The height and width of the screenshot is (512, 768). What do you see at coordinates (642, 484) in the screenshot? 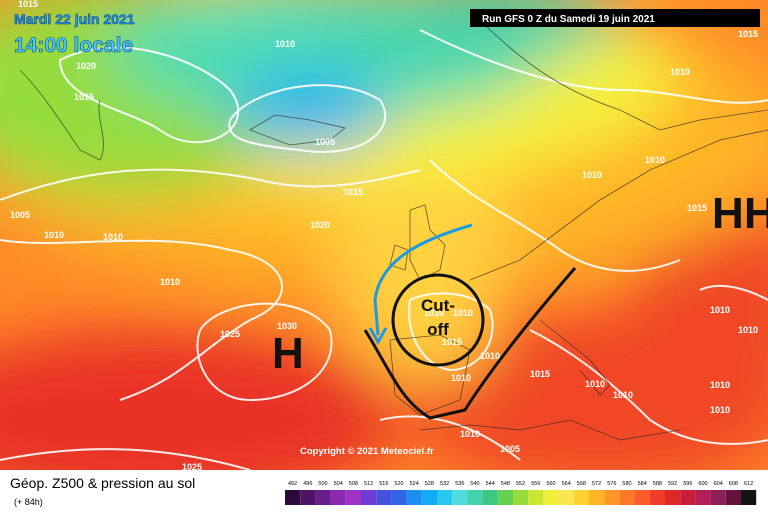
I see `scale-label: 584` at bounding box center [642, 484].